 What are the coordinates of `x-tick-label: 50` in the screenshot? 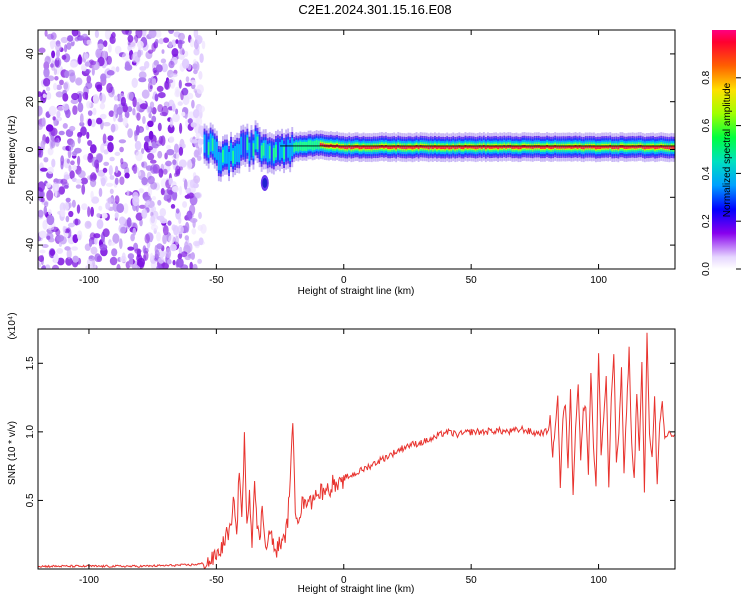 It's located at (472, 580).